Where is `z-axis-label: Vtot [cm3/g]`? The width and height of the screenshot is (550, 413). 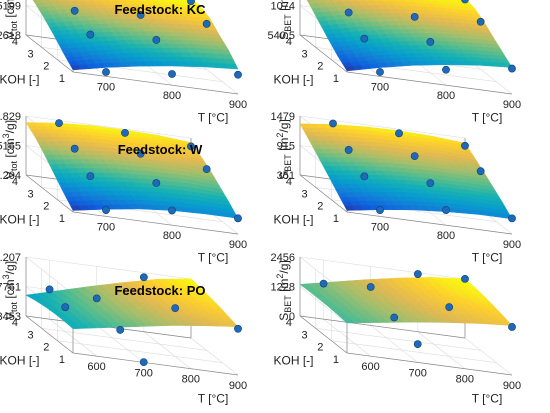 z-axis-label: Vtot [cm3/g] is located at coordinates (10, 19).